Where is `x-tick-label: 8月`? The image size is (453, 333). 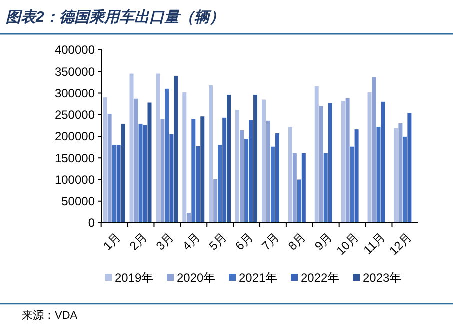
x-tick-label: 8月 is located at coordinates (297, 242).